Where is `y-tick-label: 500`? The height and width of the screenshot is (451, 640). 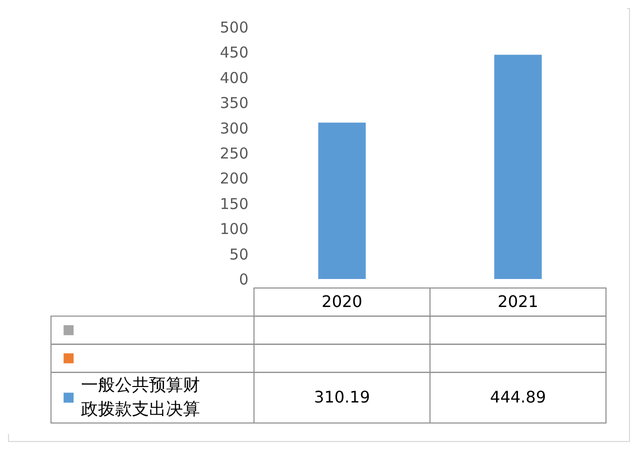
y-tick-label: 500 is located at coordinates (234, 27).